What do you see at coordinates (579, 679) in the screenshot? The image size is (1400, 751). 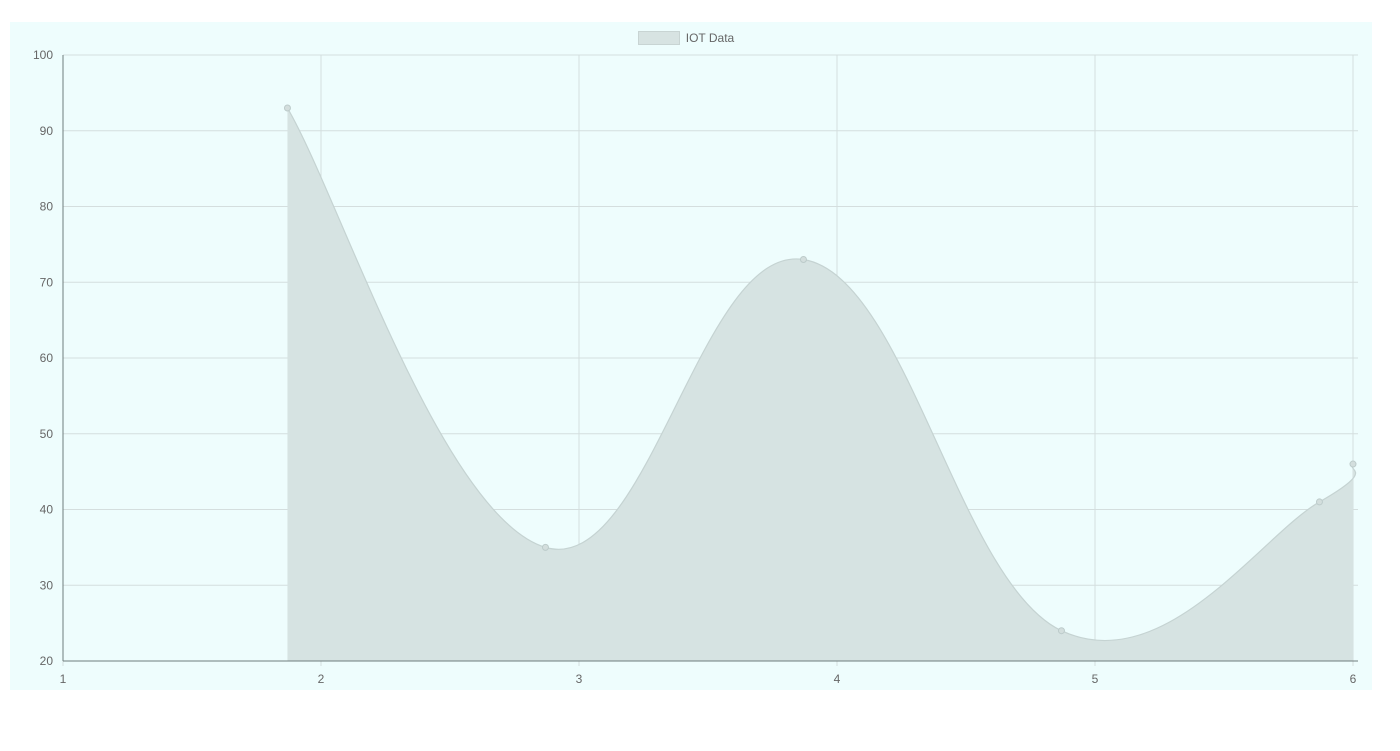 I see `x-tick-label: 3` at bounding box center [579, 679].